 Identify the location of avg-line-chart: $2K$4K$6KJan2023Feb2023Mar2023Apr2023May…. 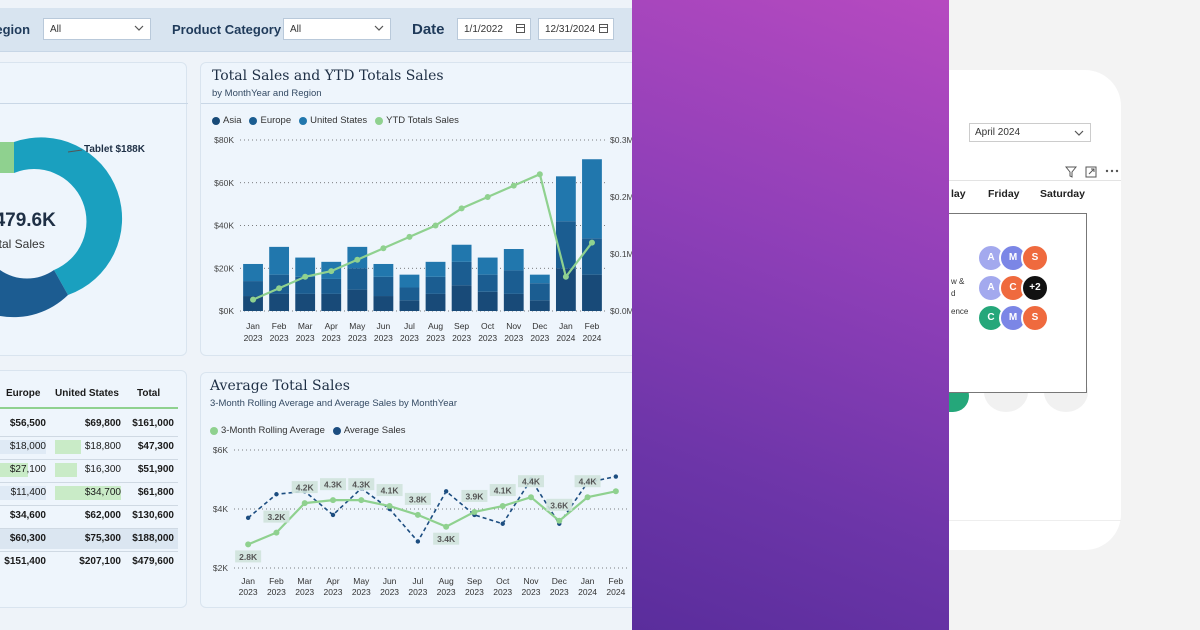
(421, 521).